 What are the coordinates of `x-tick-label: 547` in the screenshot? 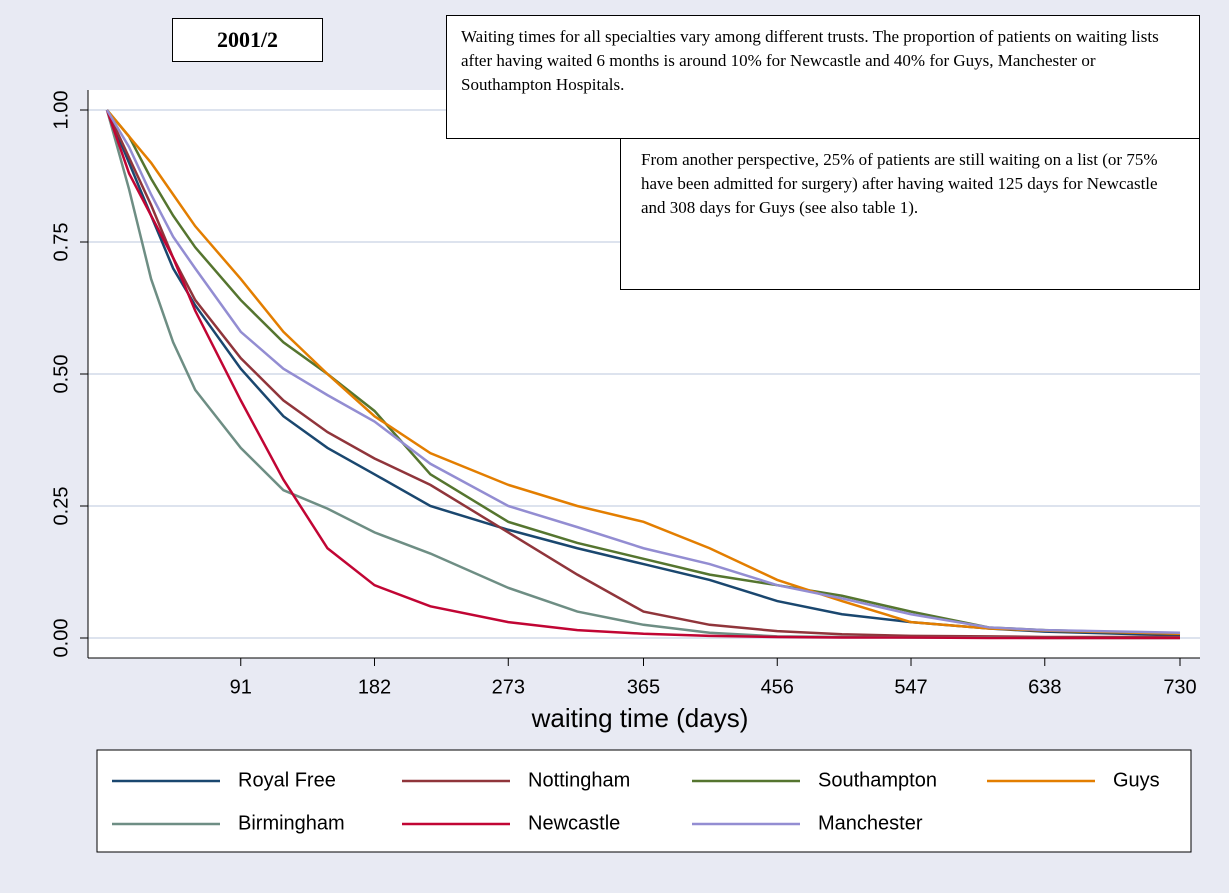 It's located at (910, 687).